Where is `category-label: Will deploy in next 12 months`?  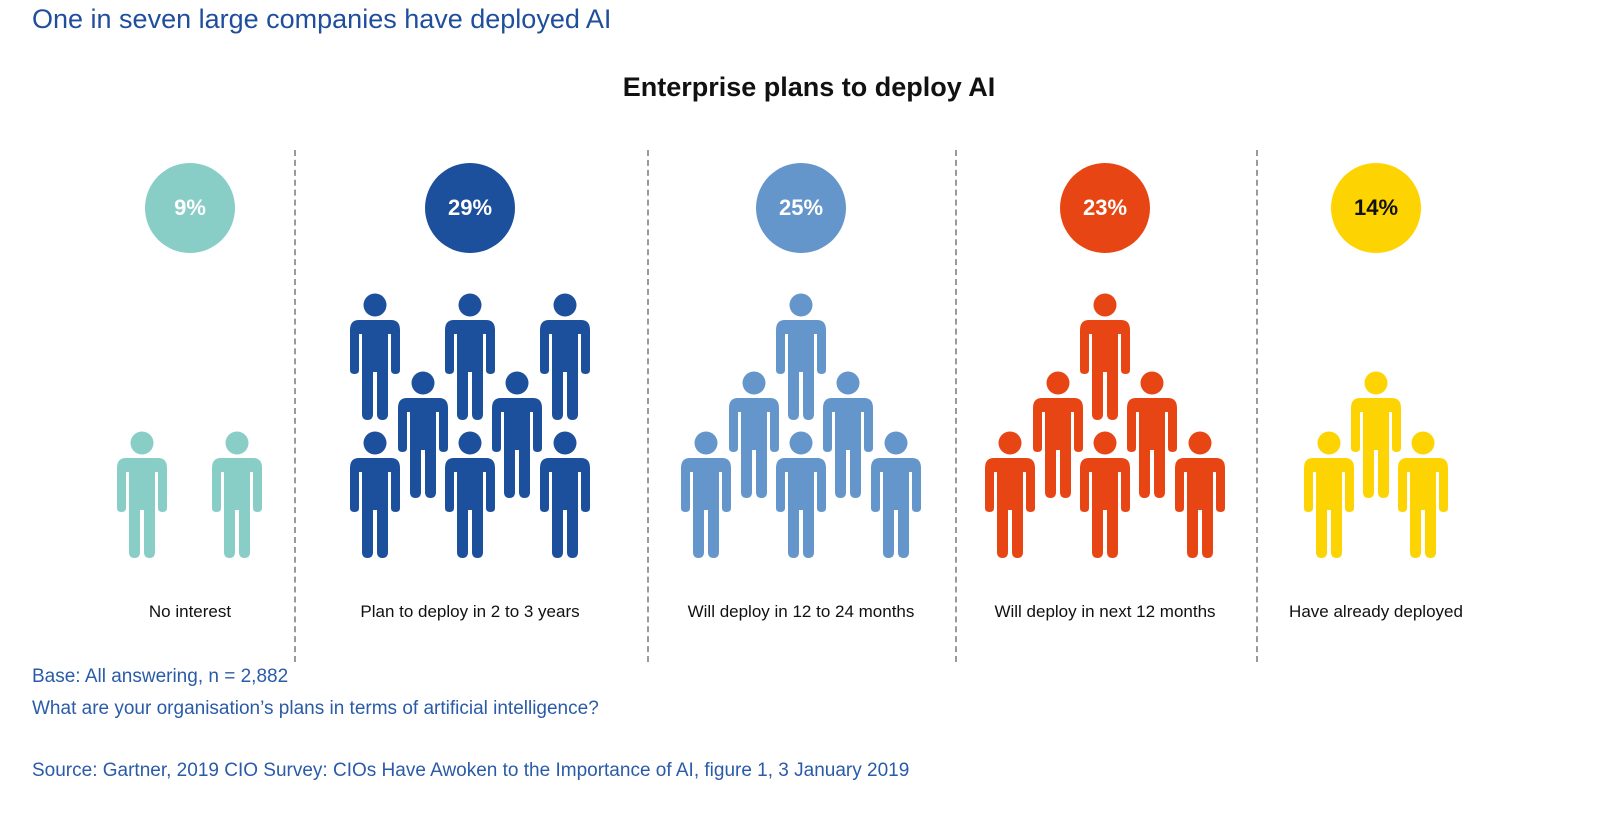 category-label: Will deploy in next 12 months is located at coordinates (1105, 611).